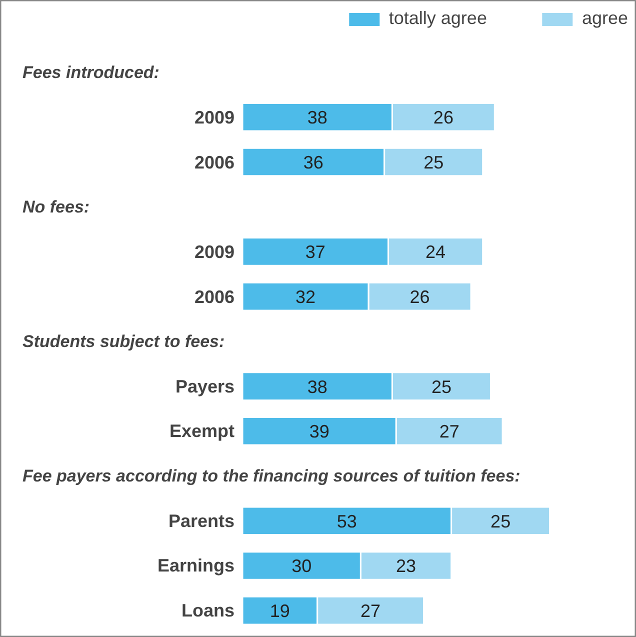 This screenshot has height=637, width=636. I want to click on data-label: 24, so click(436, 252).